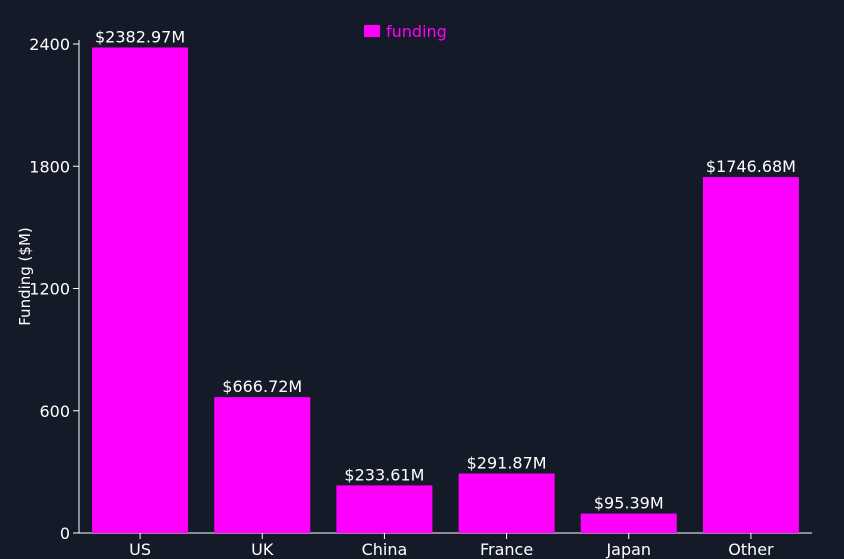 This screenshot has width=844, height=559. I want to click on bar-japan, so click(628, 523).